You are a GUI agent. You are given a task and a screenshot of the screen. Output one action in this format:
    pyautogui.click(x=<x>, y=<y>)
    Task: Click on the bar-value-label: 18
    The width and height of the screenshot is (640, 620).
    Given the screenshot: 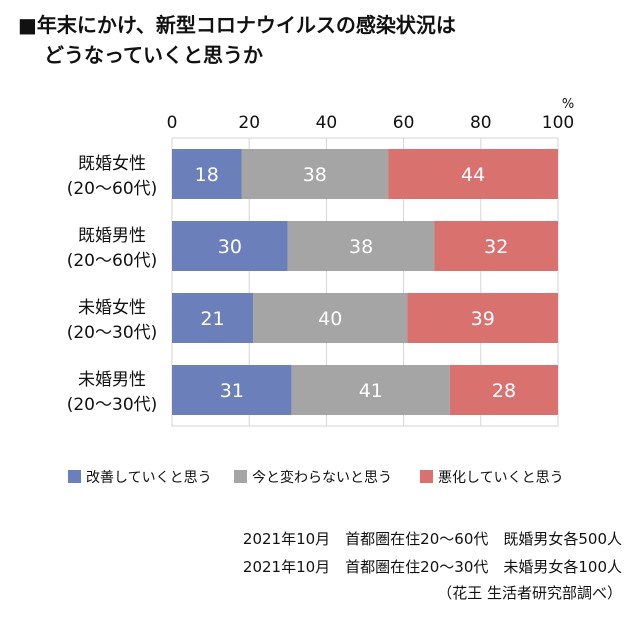 What is the action you would take?
    pyautogui.click(x=207, y=175)
    